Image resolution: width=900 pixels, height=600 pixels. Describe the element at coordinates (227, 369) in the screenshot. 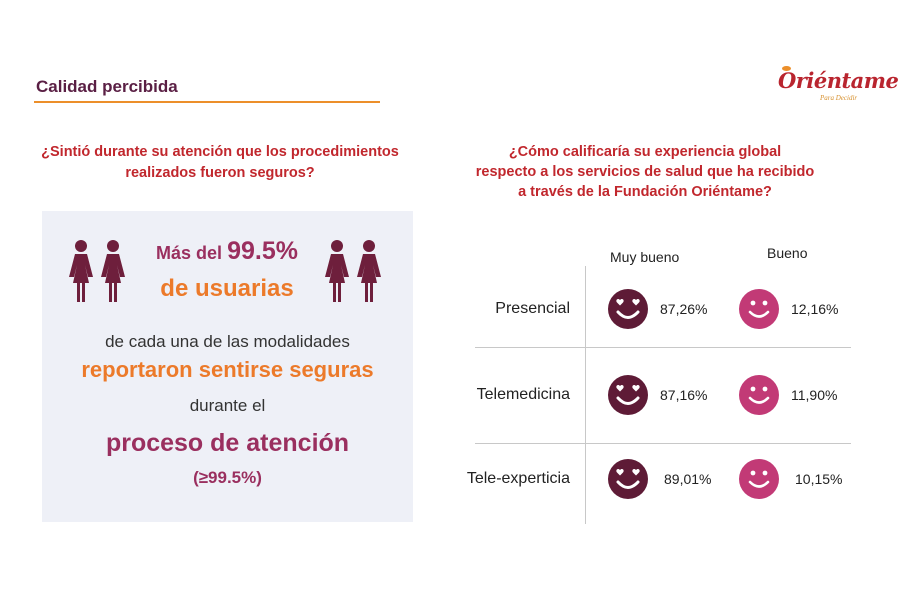

I see `body-line-reported-safe: reportaron sentirse seguras` at that location.